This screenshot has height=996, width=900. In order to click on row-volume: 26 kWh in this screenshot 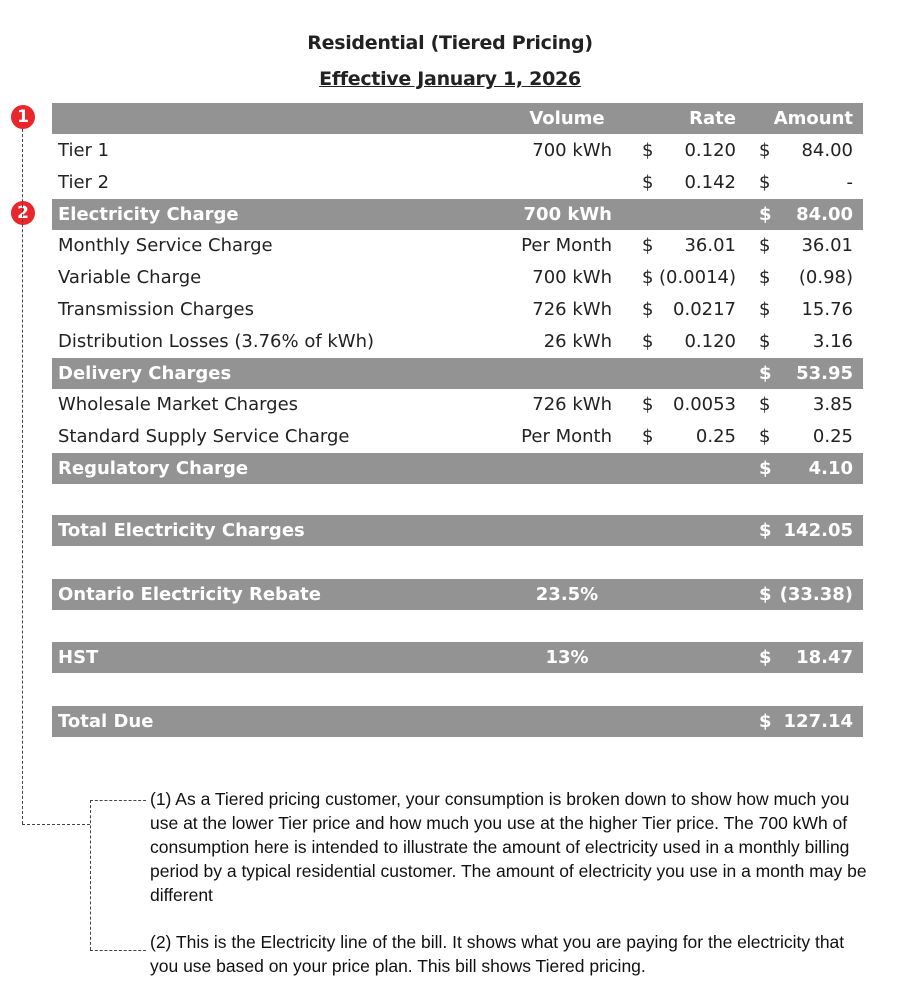, I will do `click(577, 341)`.